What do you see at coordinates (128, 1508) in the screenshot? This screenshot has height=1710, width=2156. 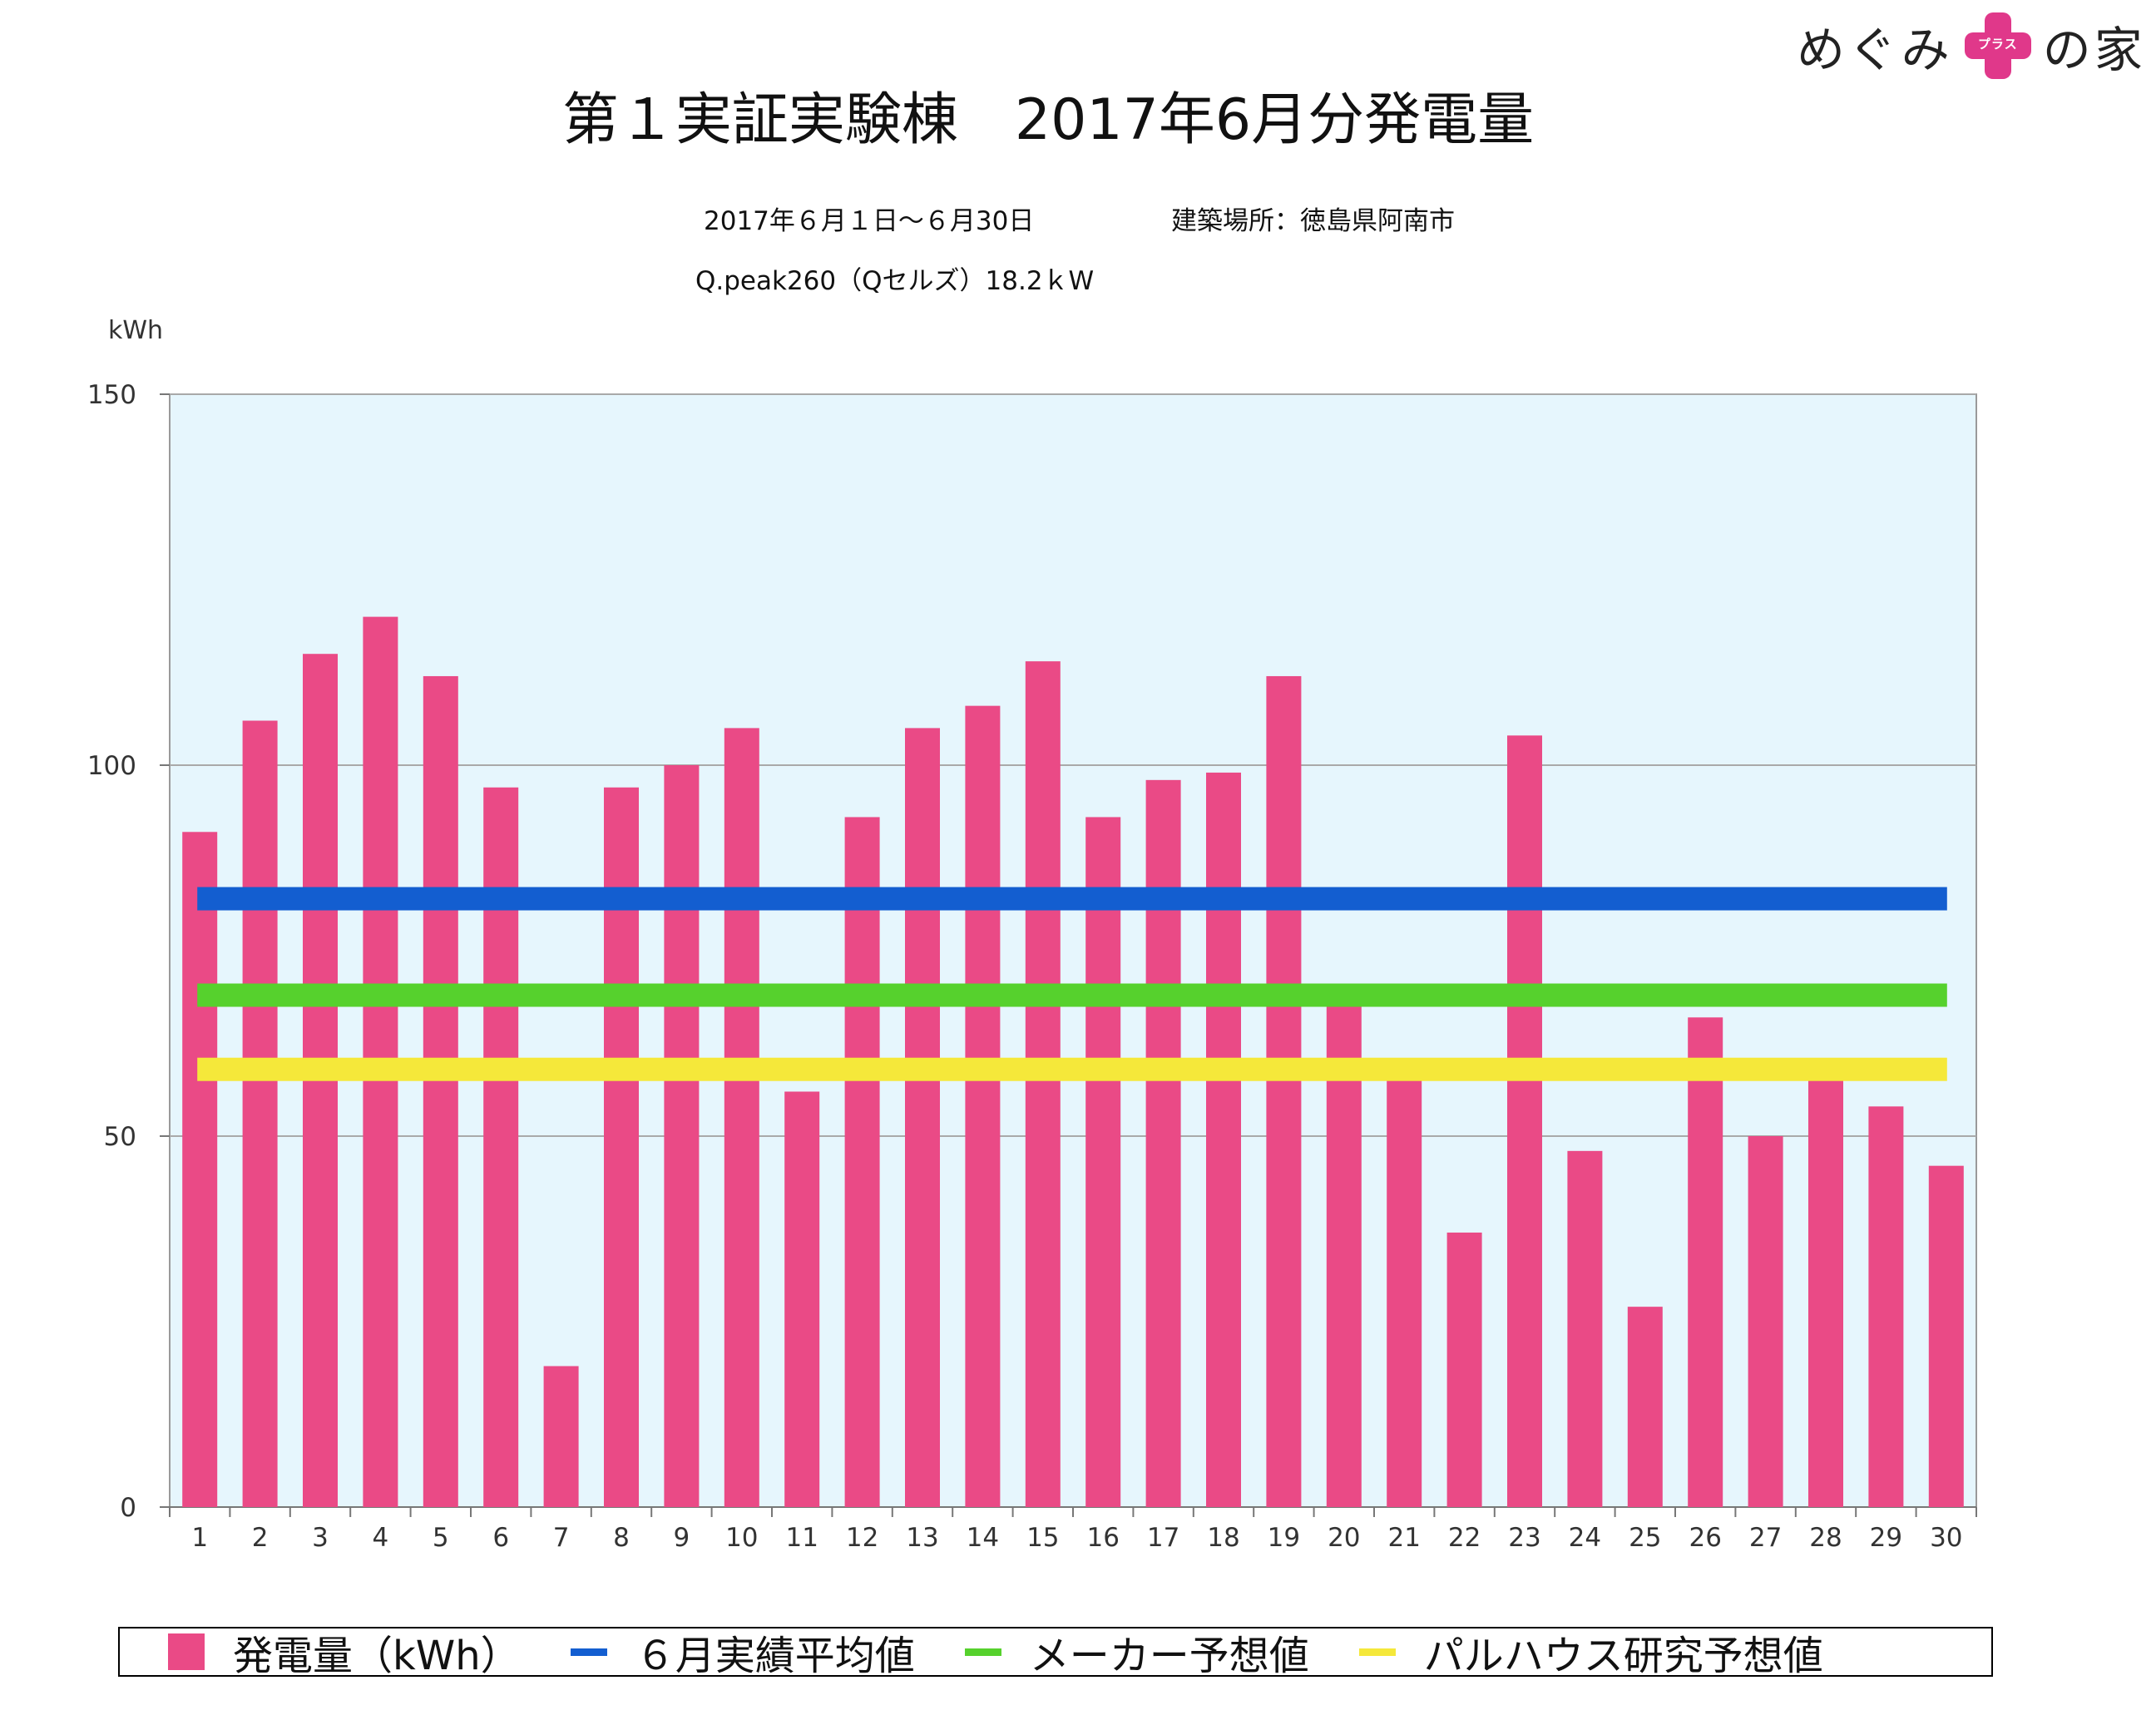 I see `y-tick-label: 0` at bounding box center [128, 1508].